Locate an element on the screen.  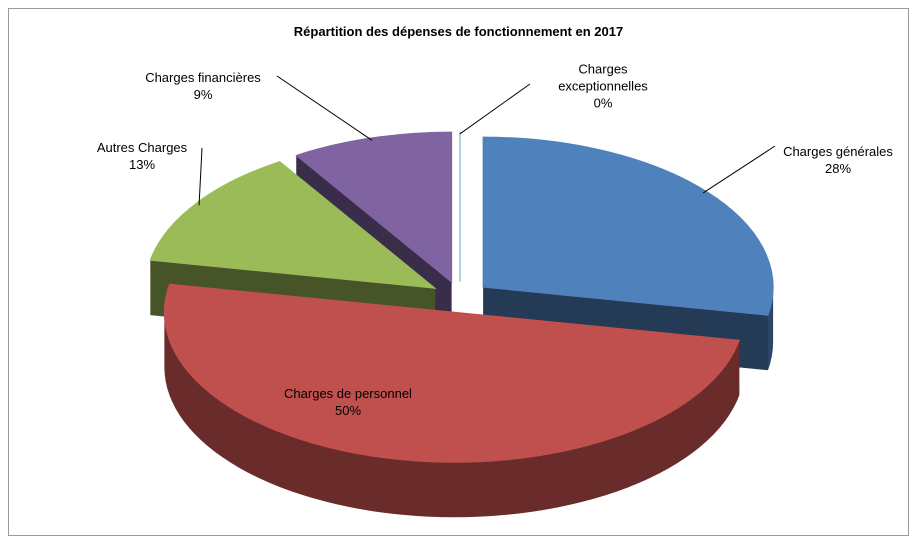
label-name: Charges financières is located at coordinates (203, 77).